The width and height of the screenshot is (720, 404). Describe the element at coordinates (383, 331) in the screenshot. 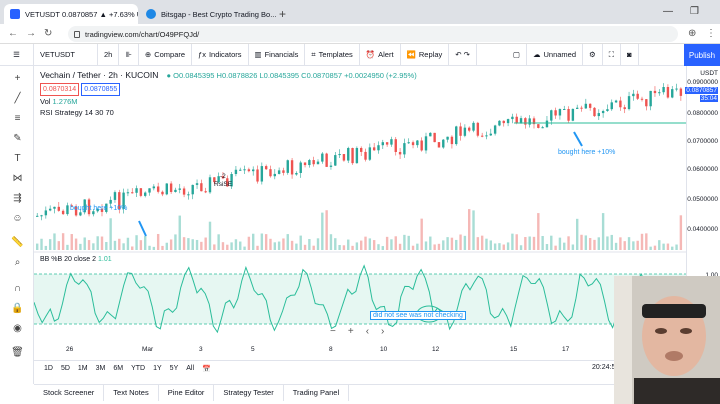

I see `scroll-right-icon: ›` at that location.